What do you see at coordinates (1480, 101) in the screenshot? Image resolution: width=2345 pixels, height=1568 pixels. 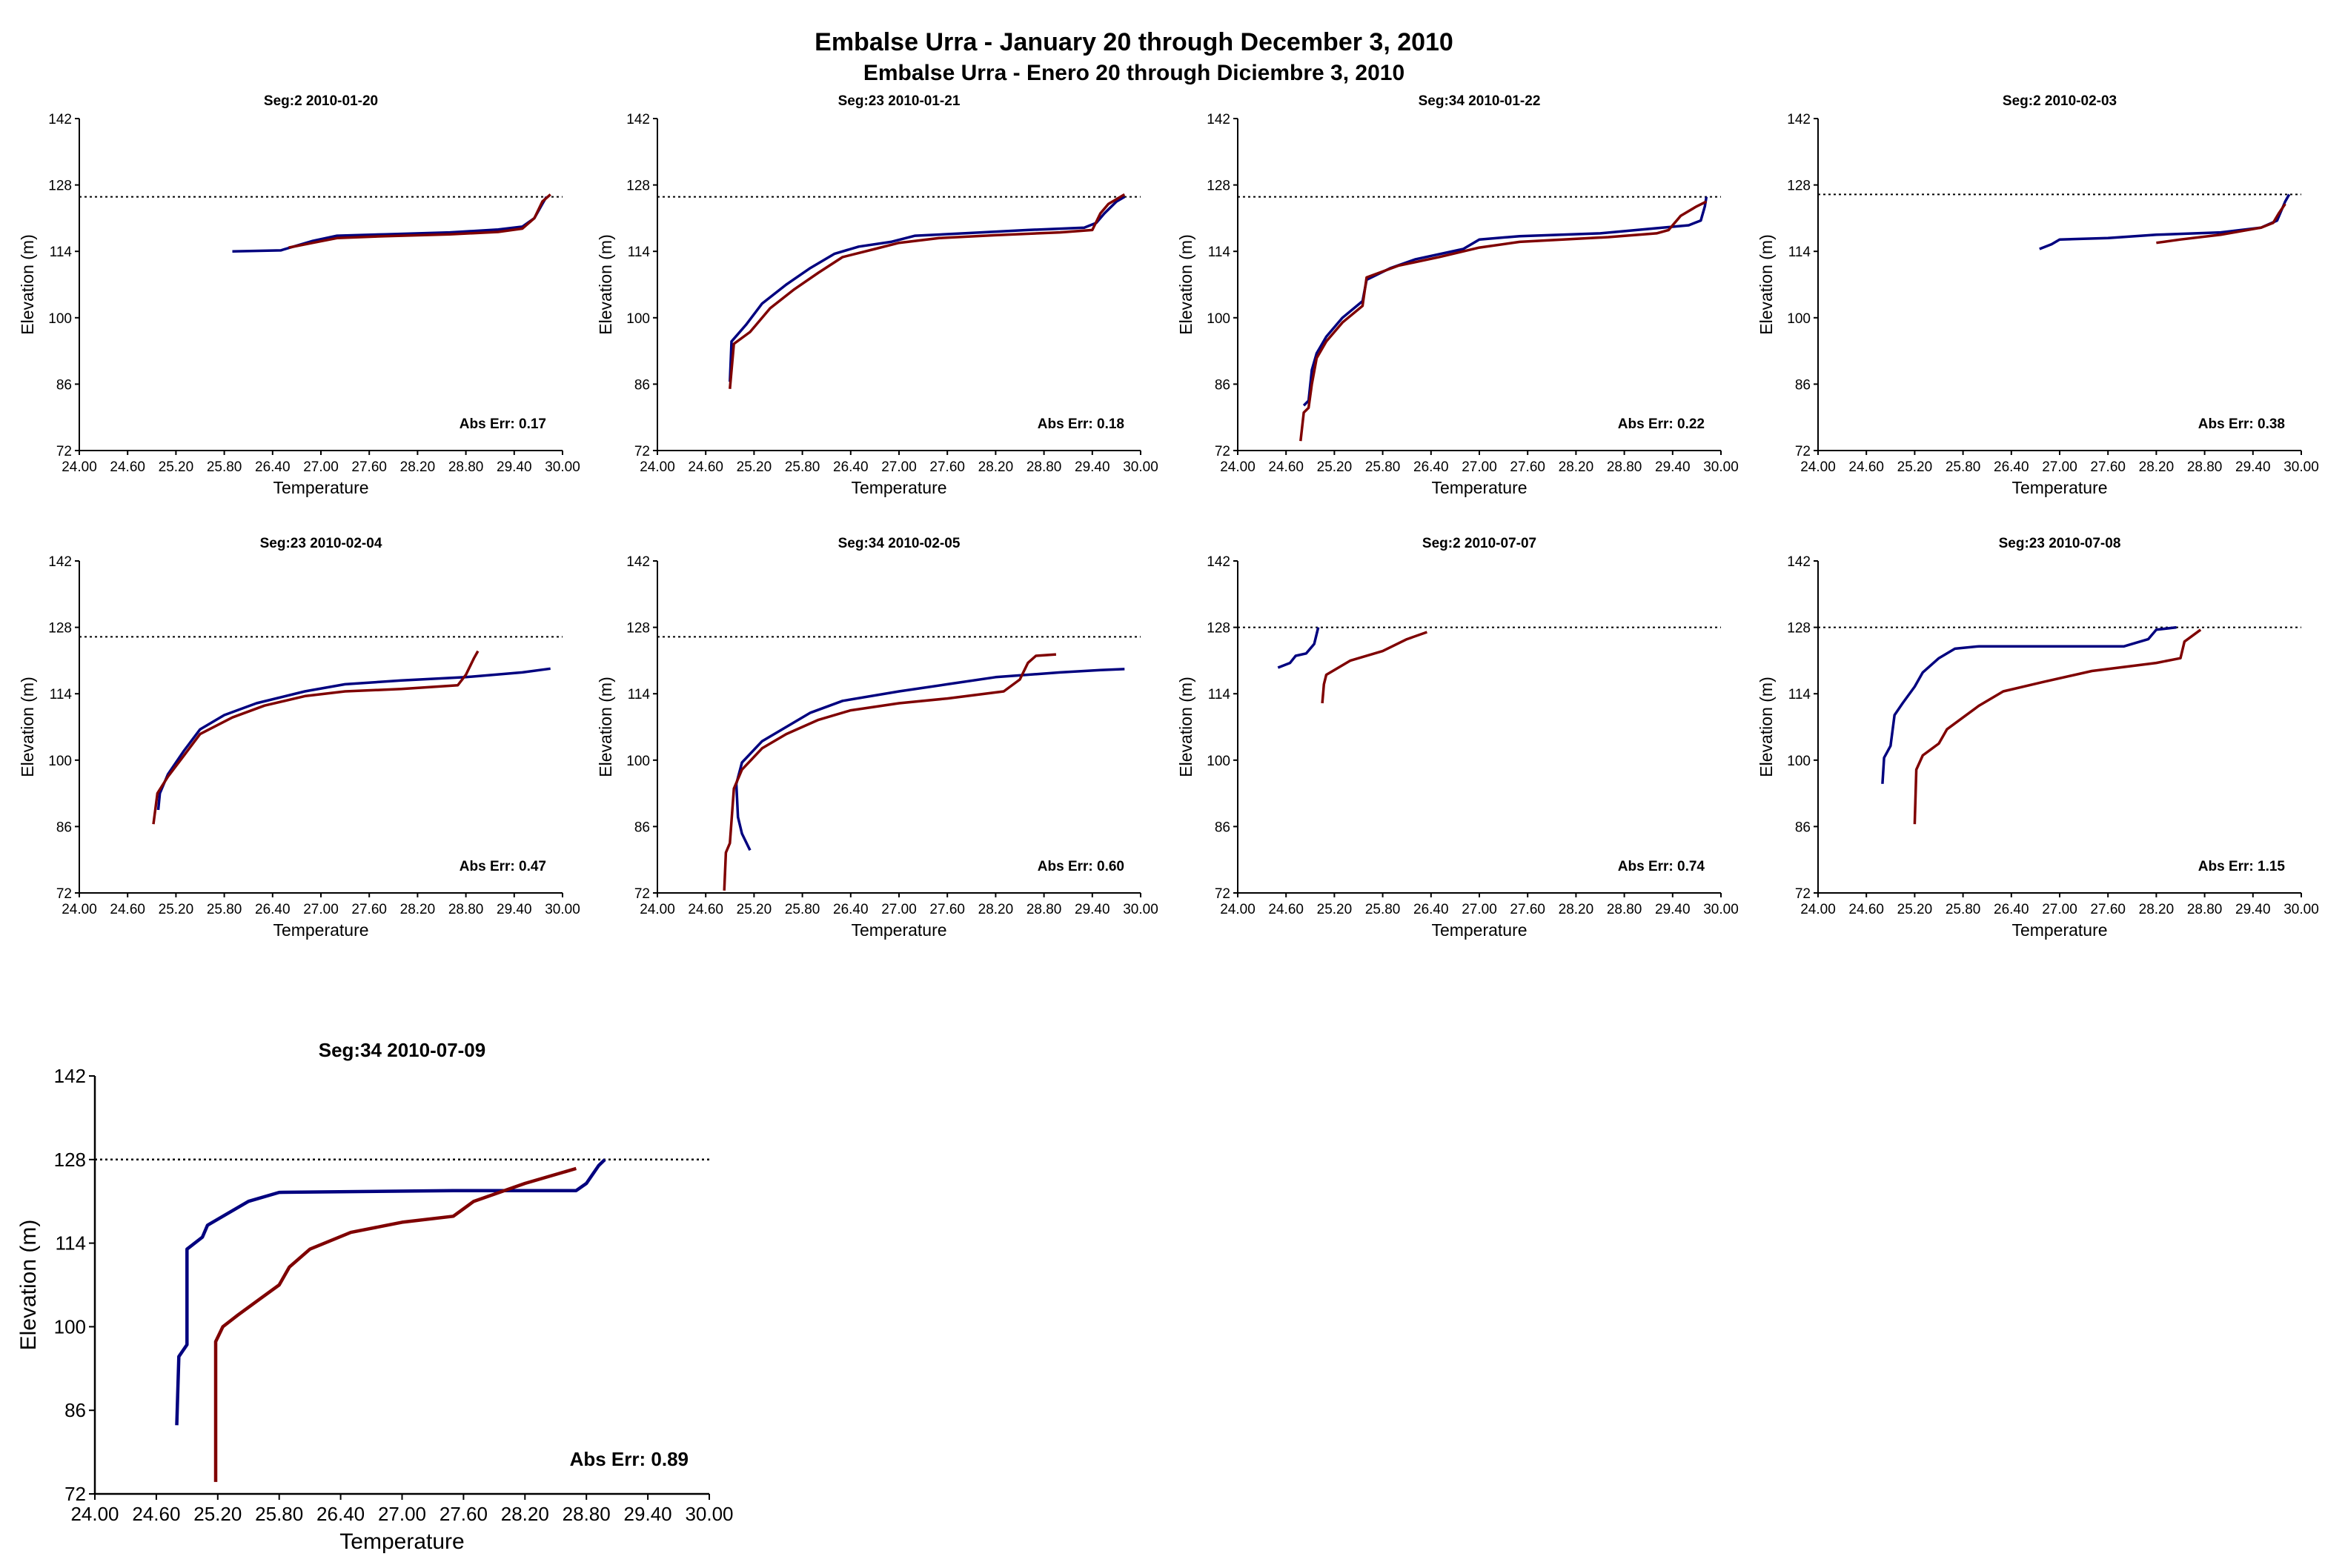 I see `panel-title: Seg:34 2010-01-22` at bounding box center [1480, 101].